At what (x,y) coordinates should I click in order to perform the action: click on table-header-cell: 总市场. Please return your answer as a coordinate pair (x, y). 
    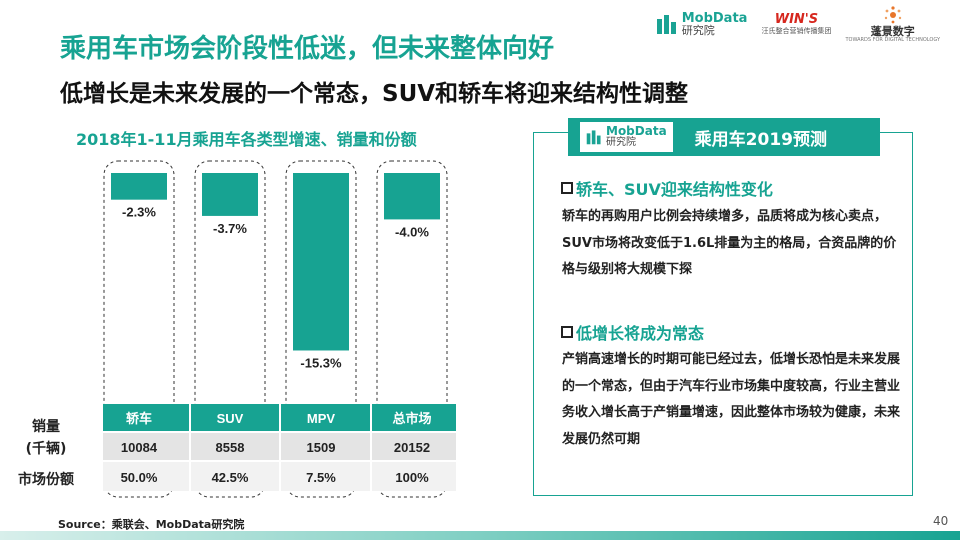
    Looking at the image, I should click on (411, 418).